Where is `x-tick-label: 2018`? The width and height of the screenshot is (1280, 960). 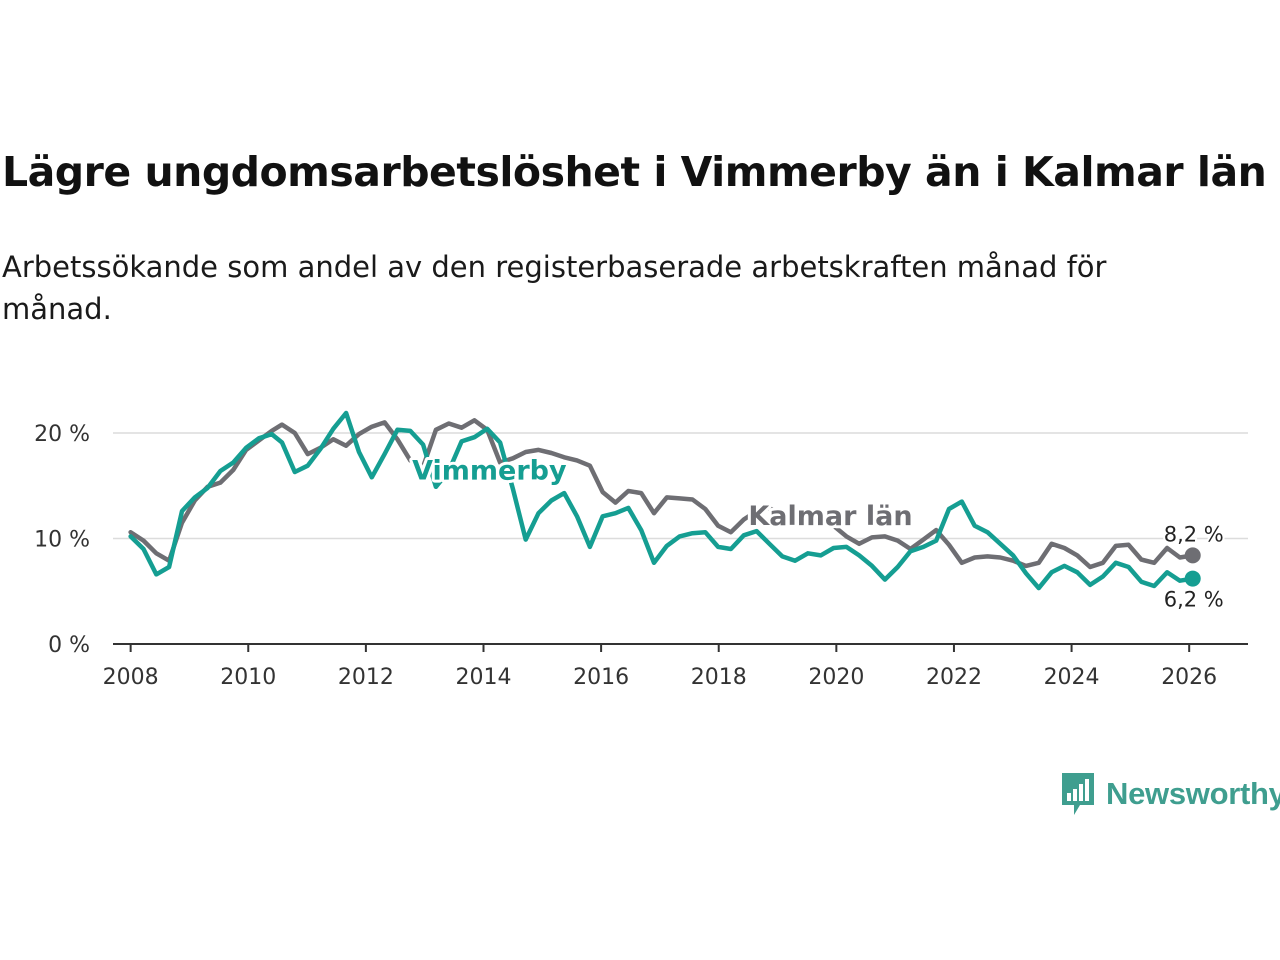
x-tick-label: 2018 is located at coordinates (719, 677).